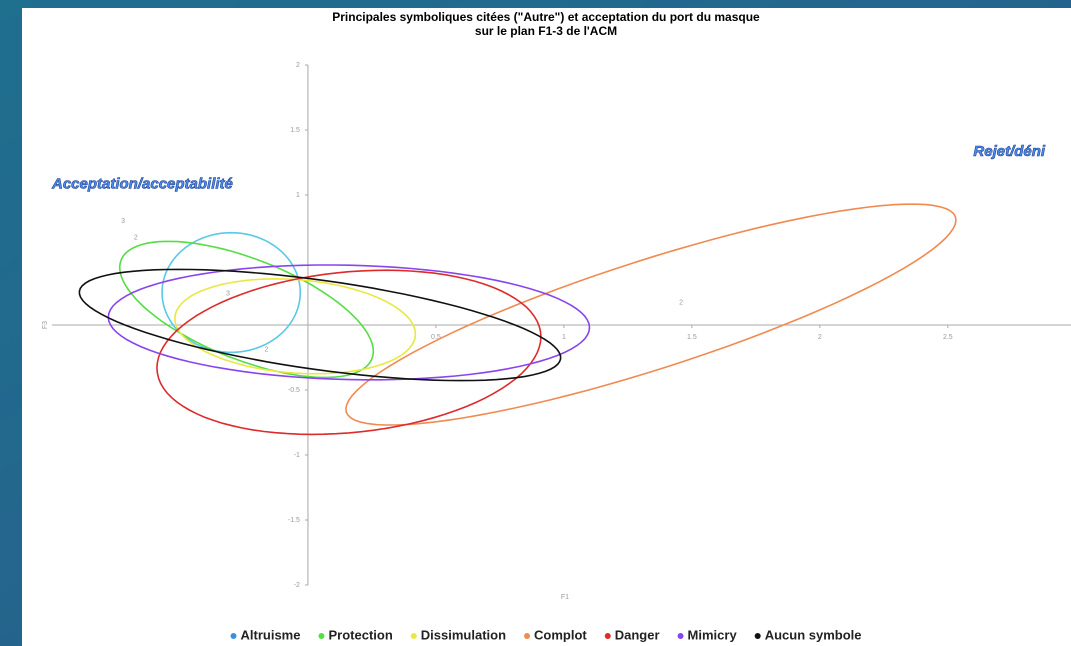 This screenshot has width=1071, height=646. Describe the element at coordinates (820, 337) in the screenshot. I see `x-tick-label: 2` at that location.